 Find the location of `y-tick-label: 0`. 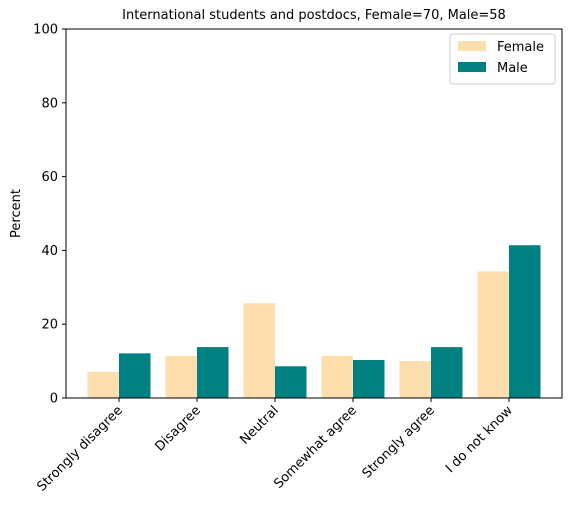

y-tick-label: 0 is located at coordinates (54, 399).